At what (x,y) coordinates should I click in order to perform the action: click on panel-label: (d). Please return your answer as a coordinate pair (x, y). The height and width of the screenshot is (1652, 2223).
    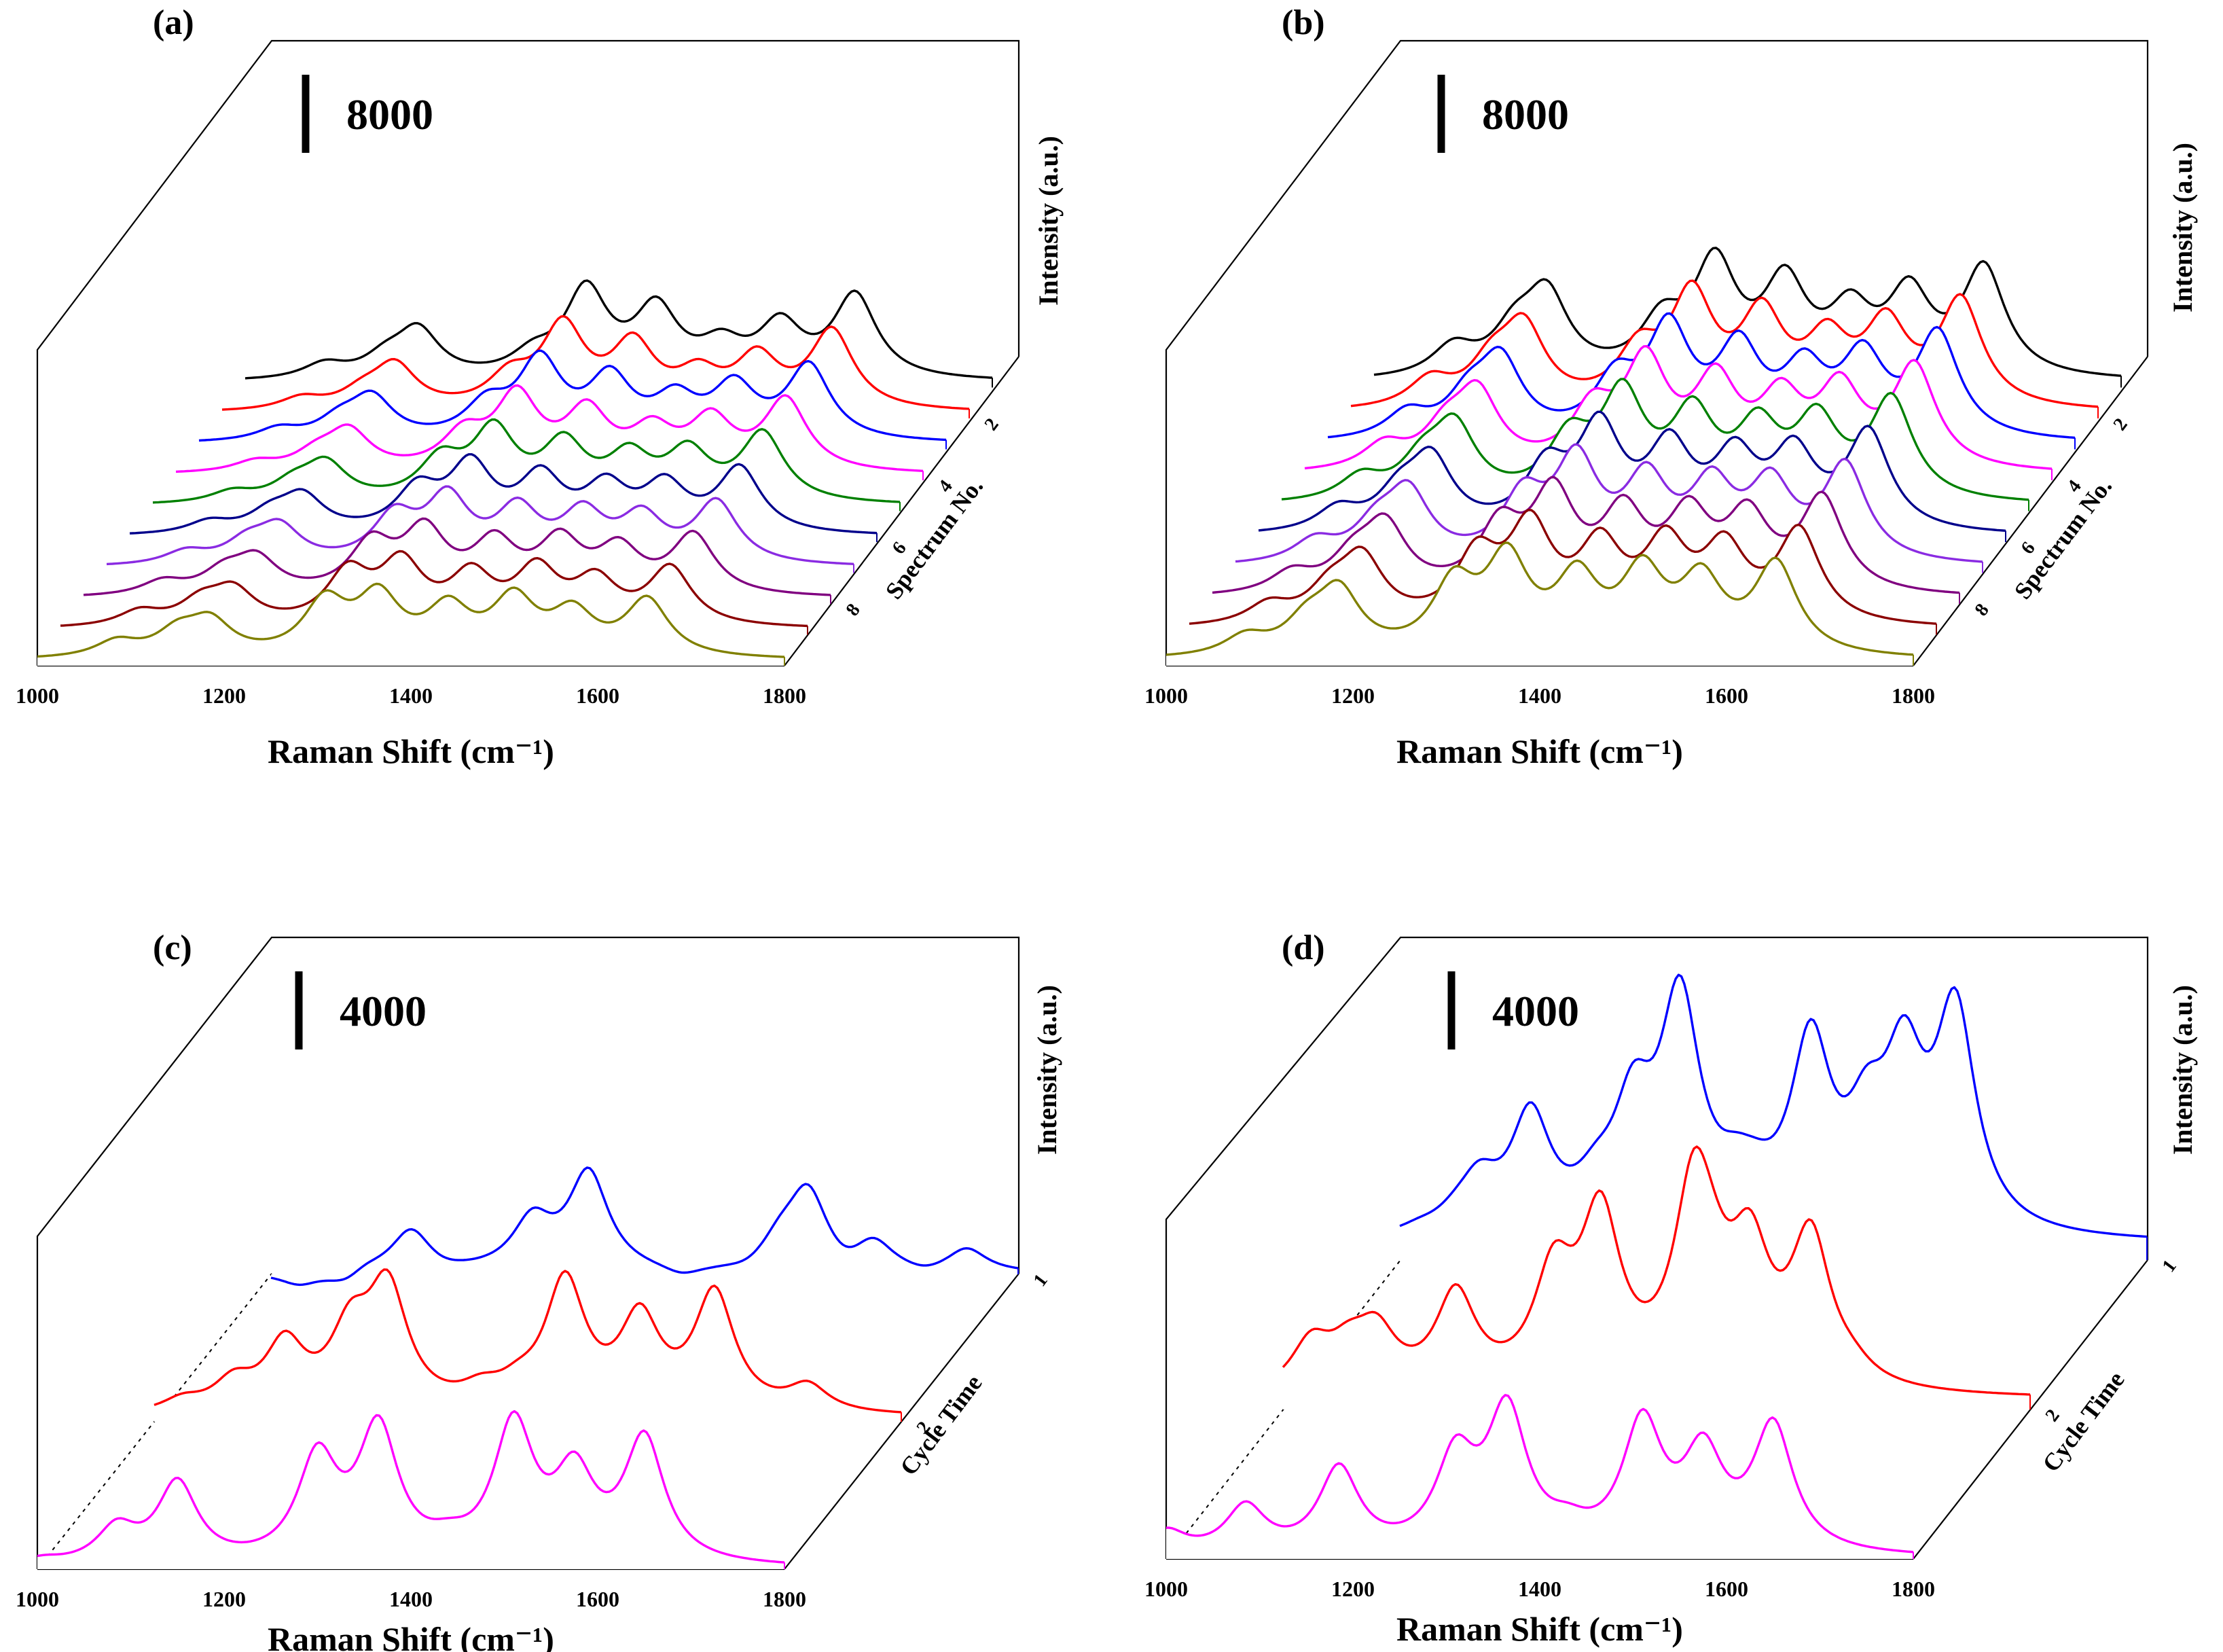
    Looking at the image, I should click on (1303, 948).